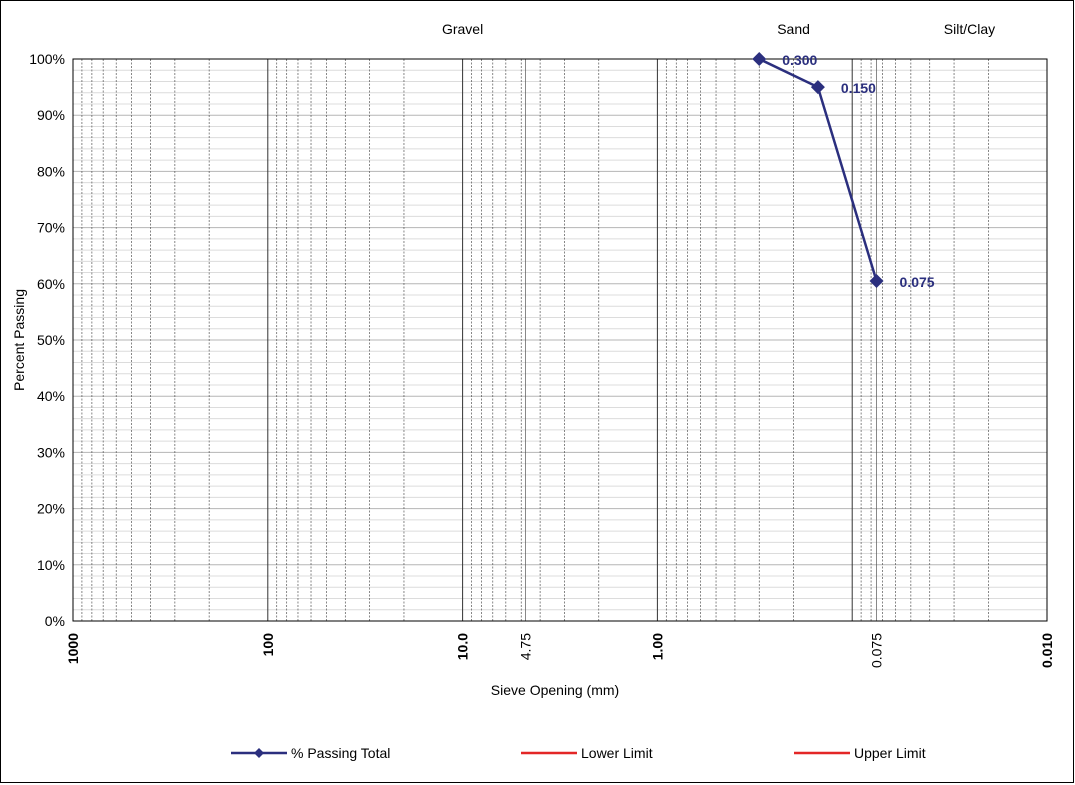 This screenshot has height=785, width=1075. What do you see at coordinates (526, 646) in the screenshot?
I see `x-tick-label: 4.75` at bounding box center [526, 646].